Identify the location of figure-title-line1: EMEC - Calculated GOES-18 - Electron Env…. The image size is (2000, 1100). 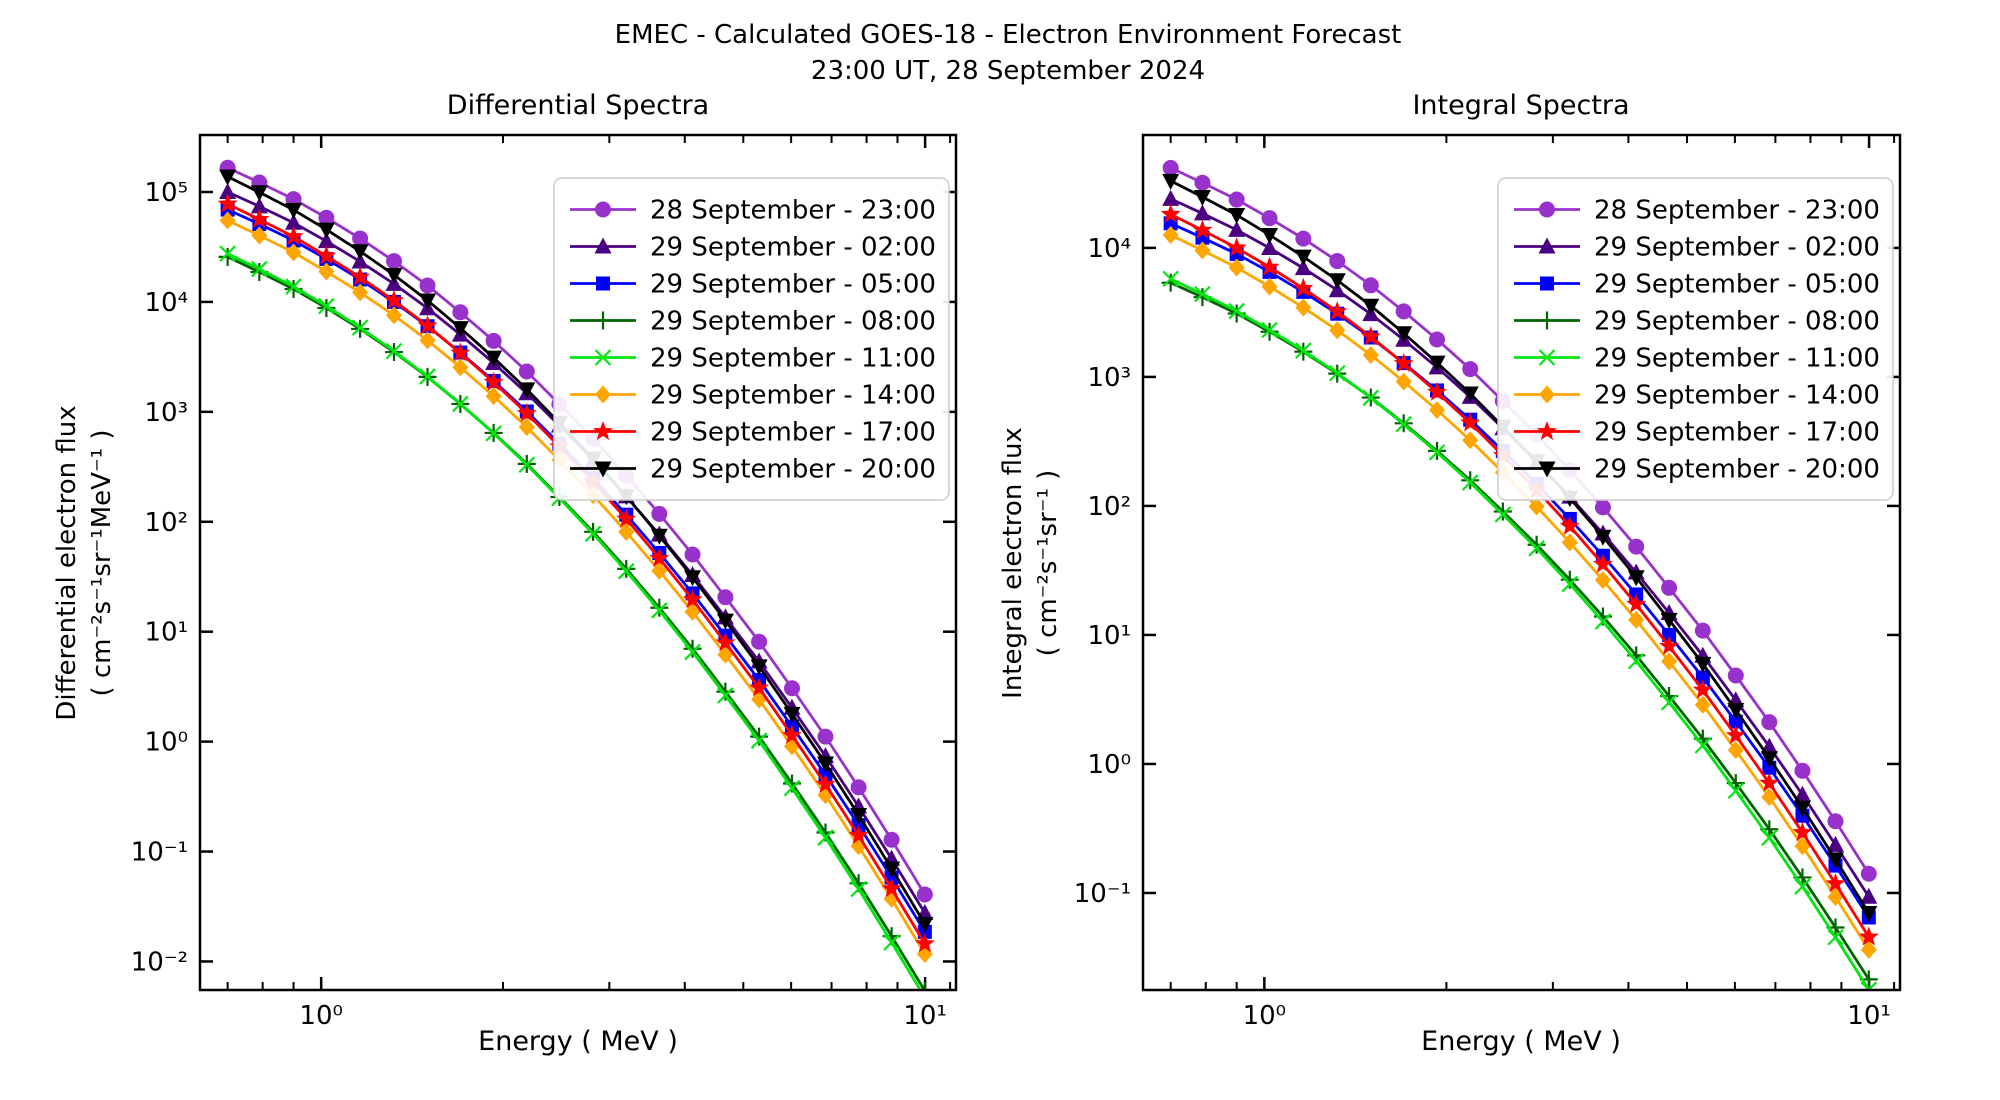
(1008, 35).